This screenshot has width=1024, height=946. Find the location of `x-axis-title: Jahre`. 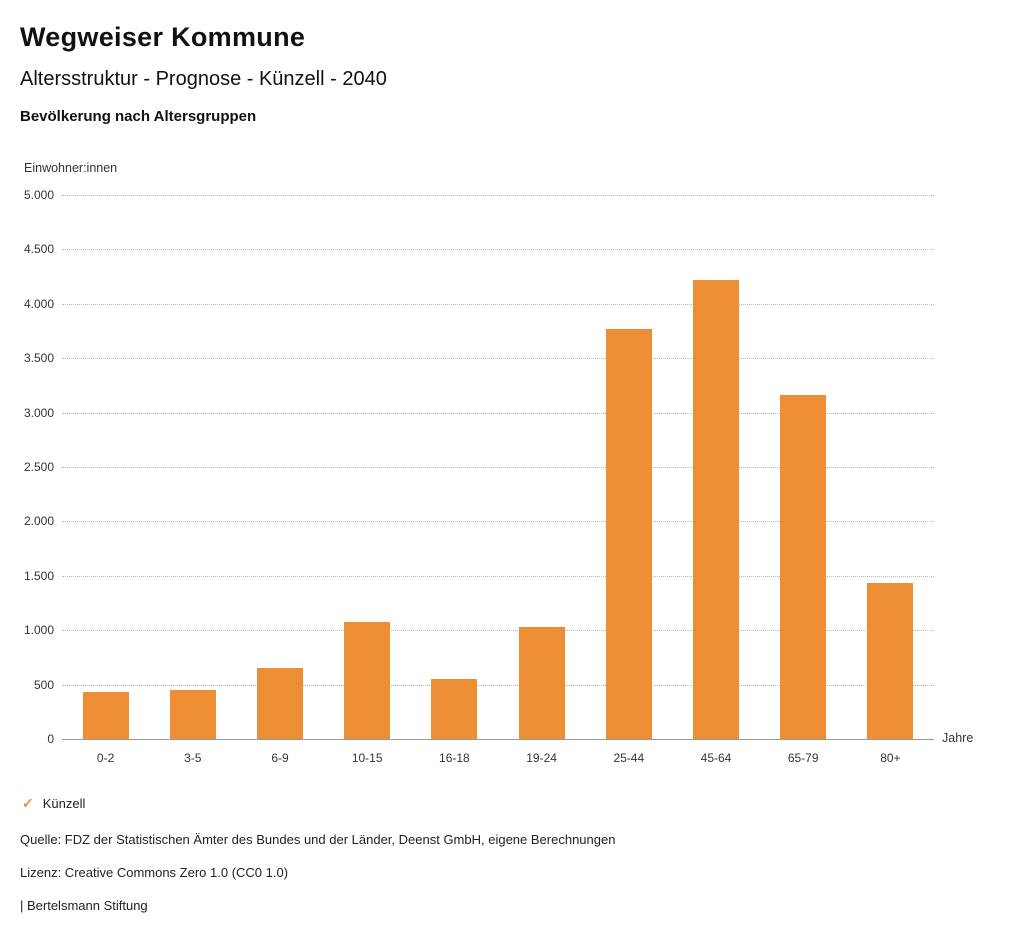

x-axis-title: Jahre is located at coordinates (958, 738).